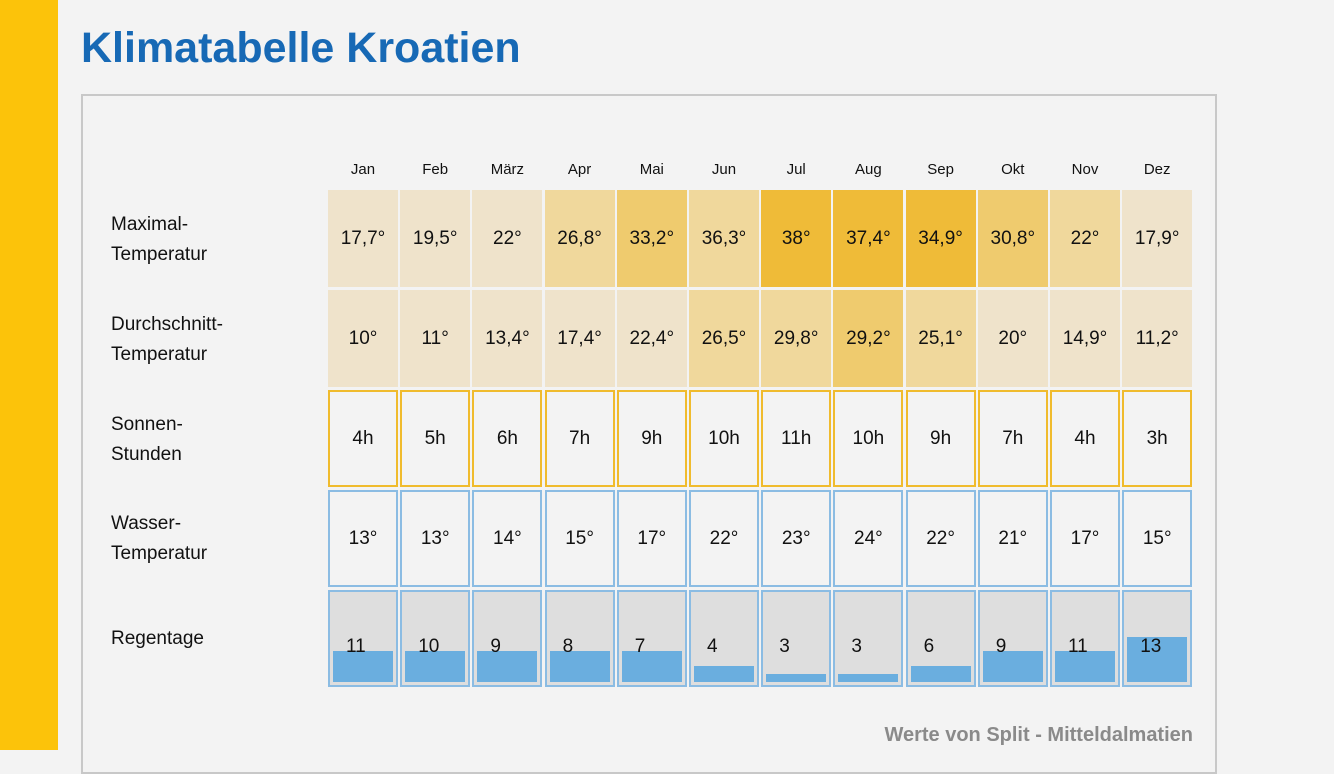  I want to click on rain-days-cell: 10, so click(435, 638).